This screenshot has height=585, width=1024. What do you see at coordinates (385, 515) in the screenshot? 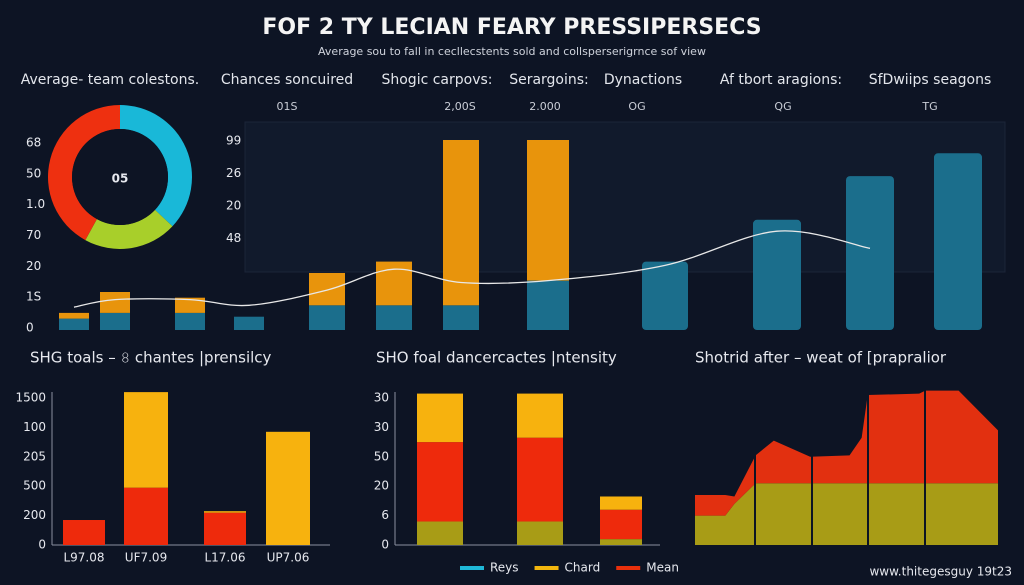
I see `y-tick-label: 6` at bounding box center [385, 515].